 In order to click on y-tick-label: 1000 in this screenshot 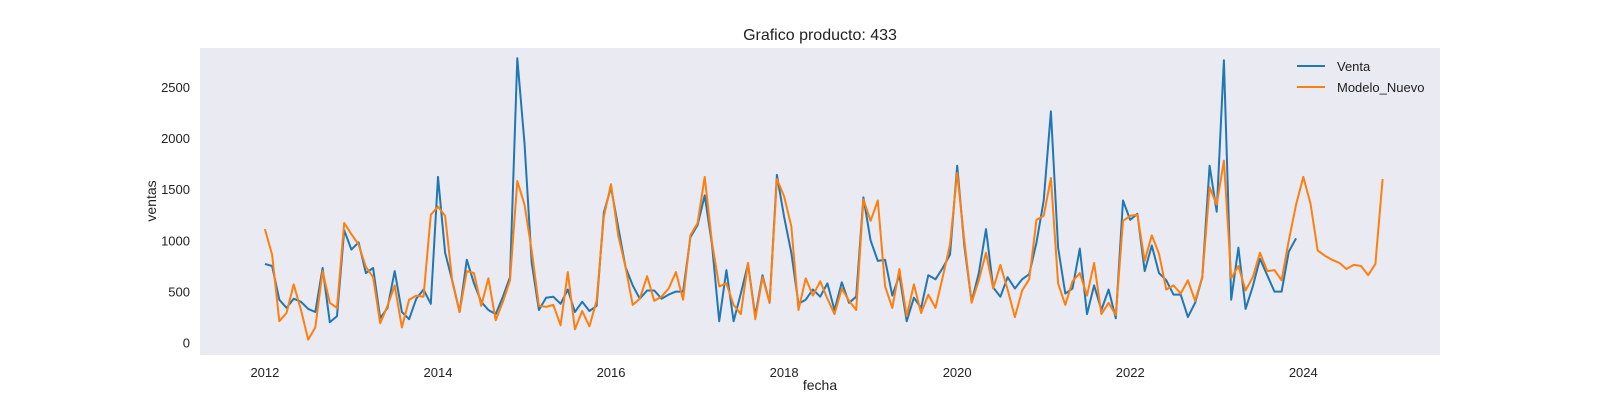, I will do `click(175, 240)`.